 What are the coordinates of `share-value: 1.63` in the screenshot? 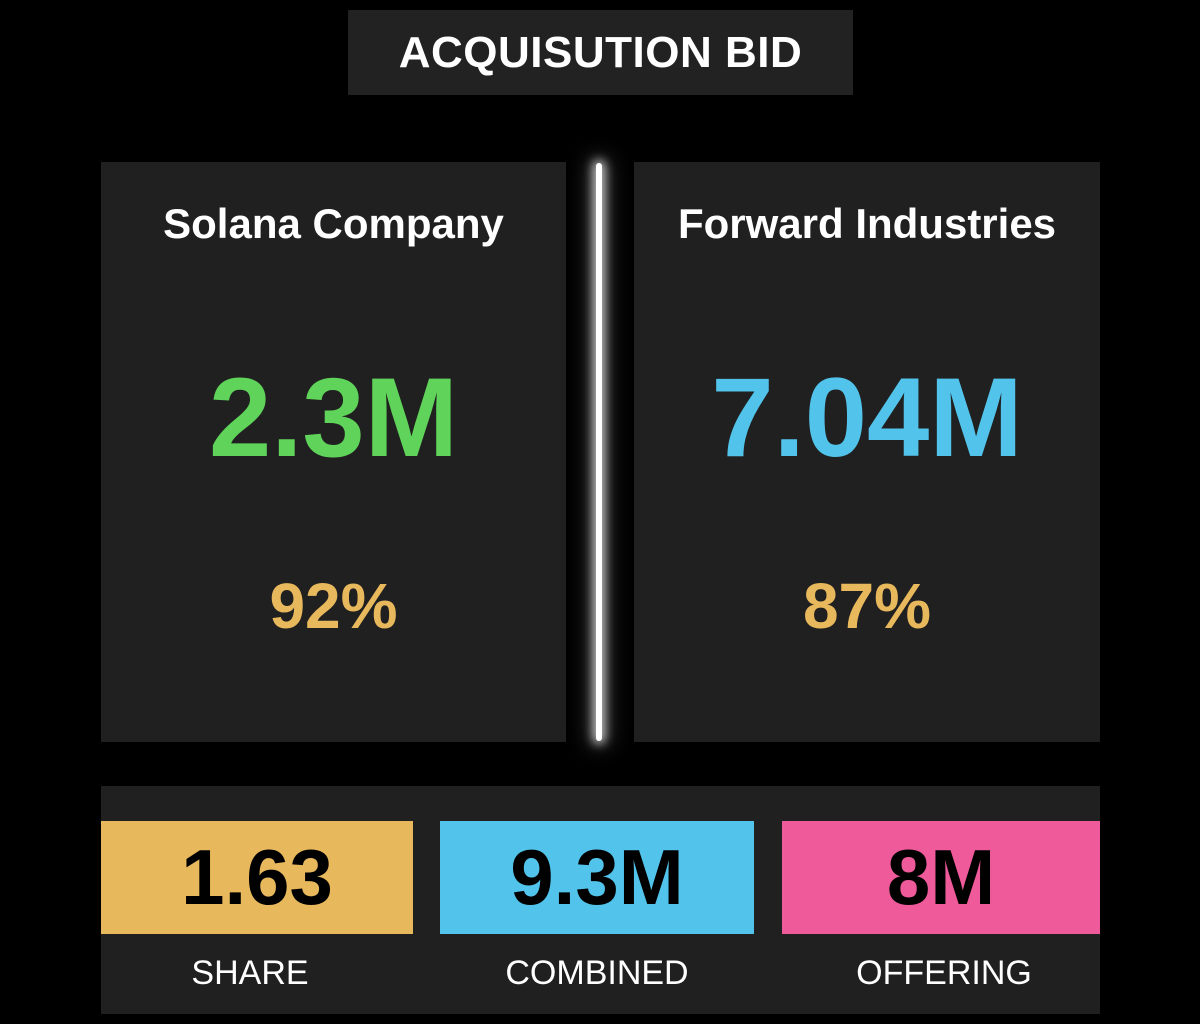 It's located at (257, 877).